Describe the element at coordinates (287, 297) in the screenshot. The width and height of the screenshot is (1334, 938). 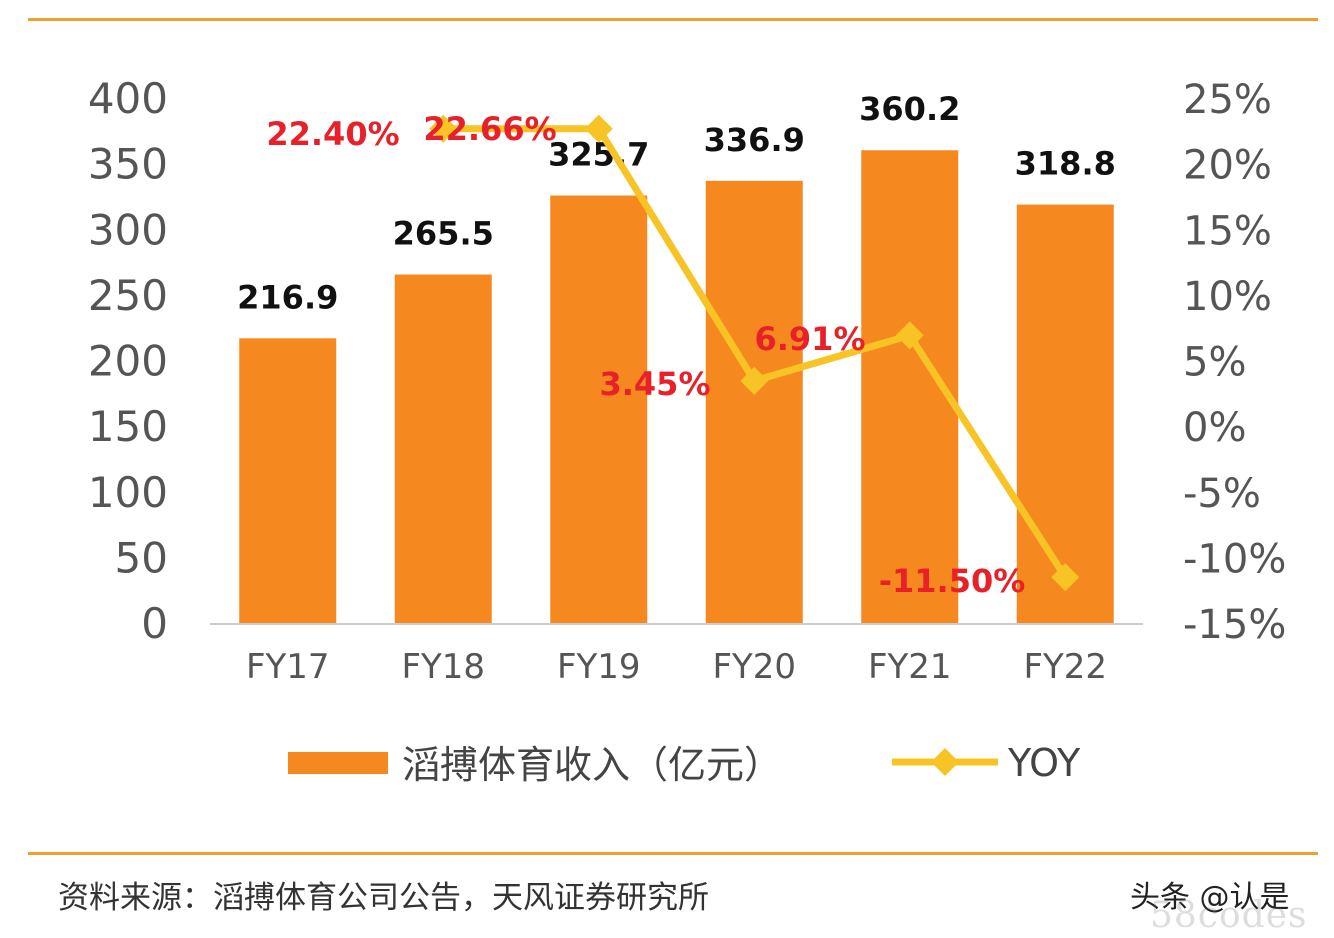
I see `bar-value-label: 216.9` at that location.